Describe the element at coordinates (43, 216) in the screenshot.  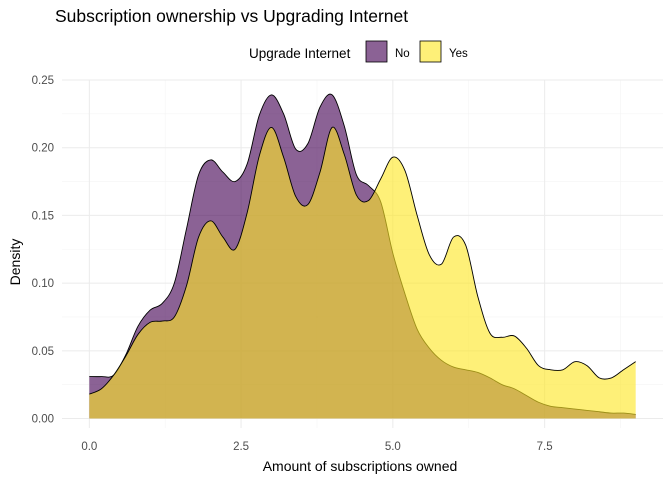
I see `y-tick-label: 0.15` at that location.